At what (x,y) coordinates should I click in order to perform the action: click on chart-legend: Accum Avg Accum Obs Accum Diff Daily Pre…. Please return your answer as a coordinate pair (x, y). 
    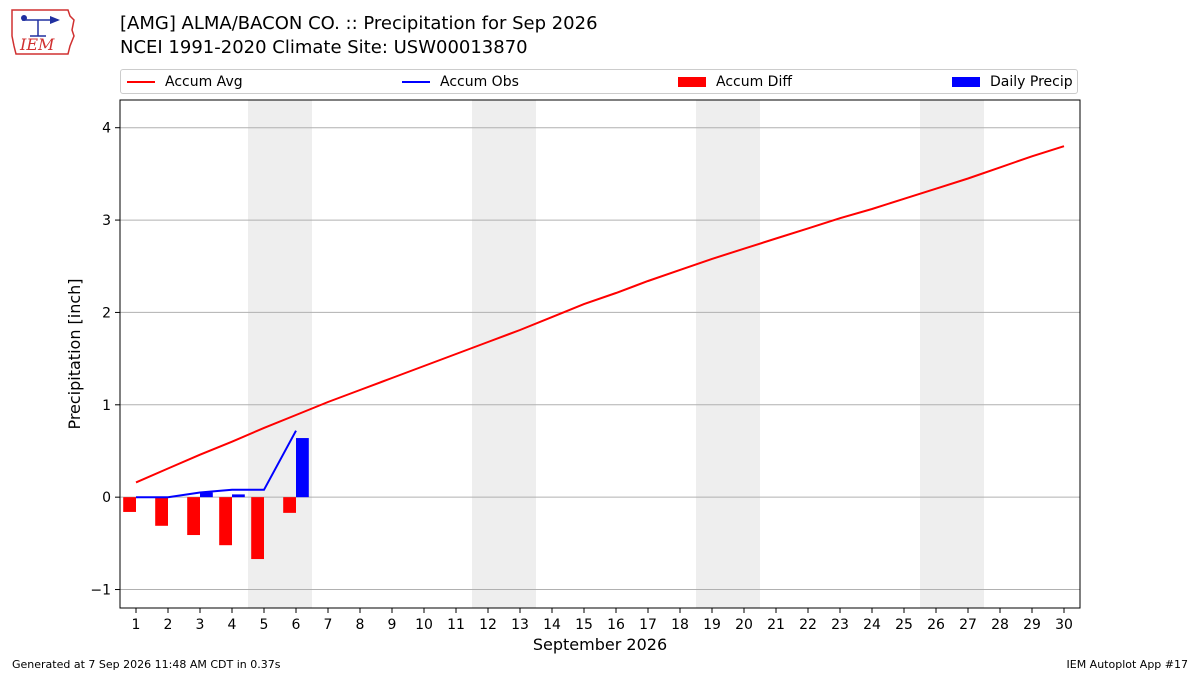
    Looking at the image, I should click on (599, 81).